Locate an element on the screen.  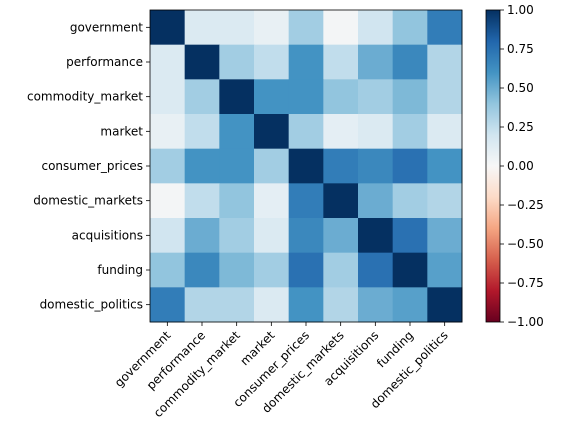
colorbar-tick-label: −1.00 is located at coordinates (525, 322).